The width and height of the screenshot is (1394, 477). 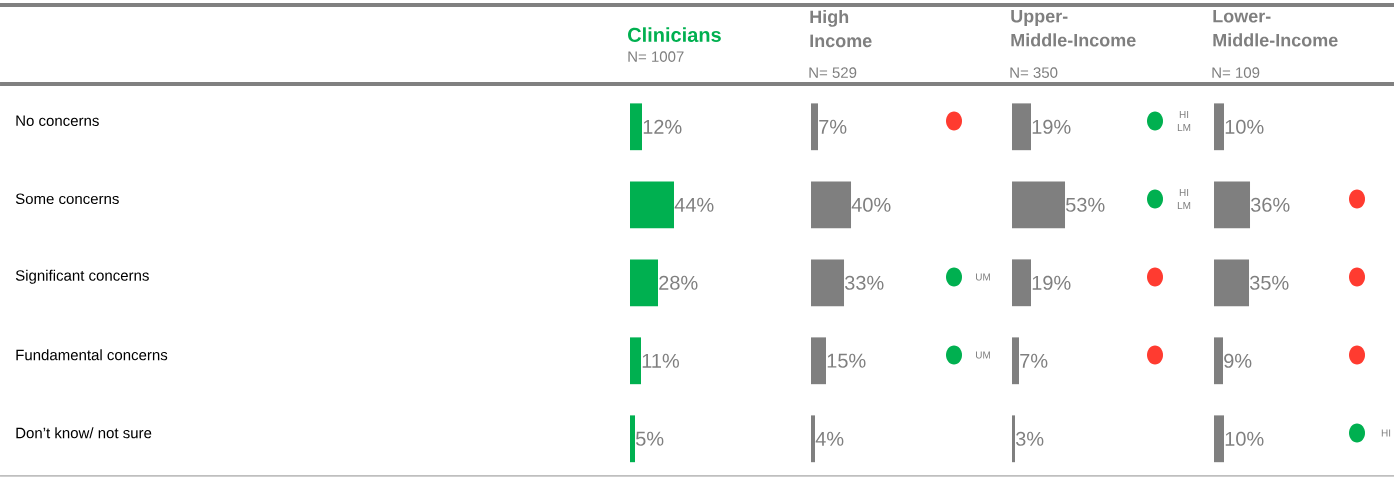 What do you see at coordinates (841, 28) in the screenshot?
I see `chart-title: High Income` at bounding box center [841, 28].